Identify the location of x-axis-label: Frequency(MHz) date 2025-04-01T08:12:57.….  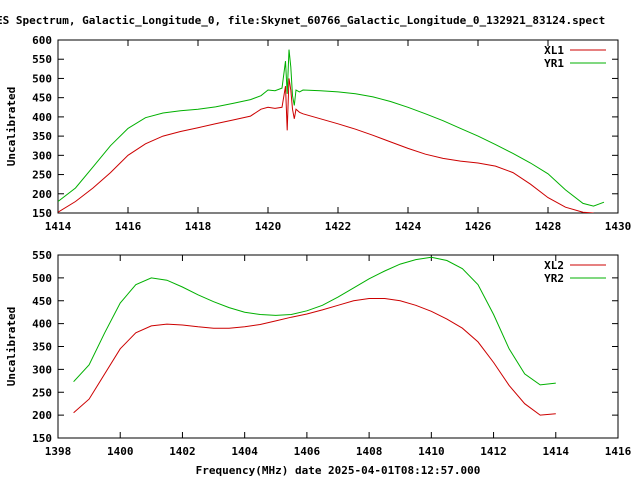
(338, 470).